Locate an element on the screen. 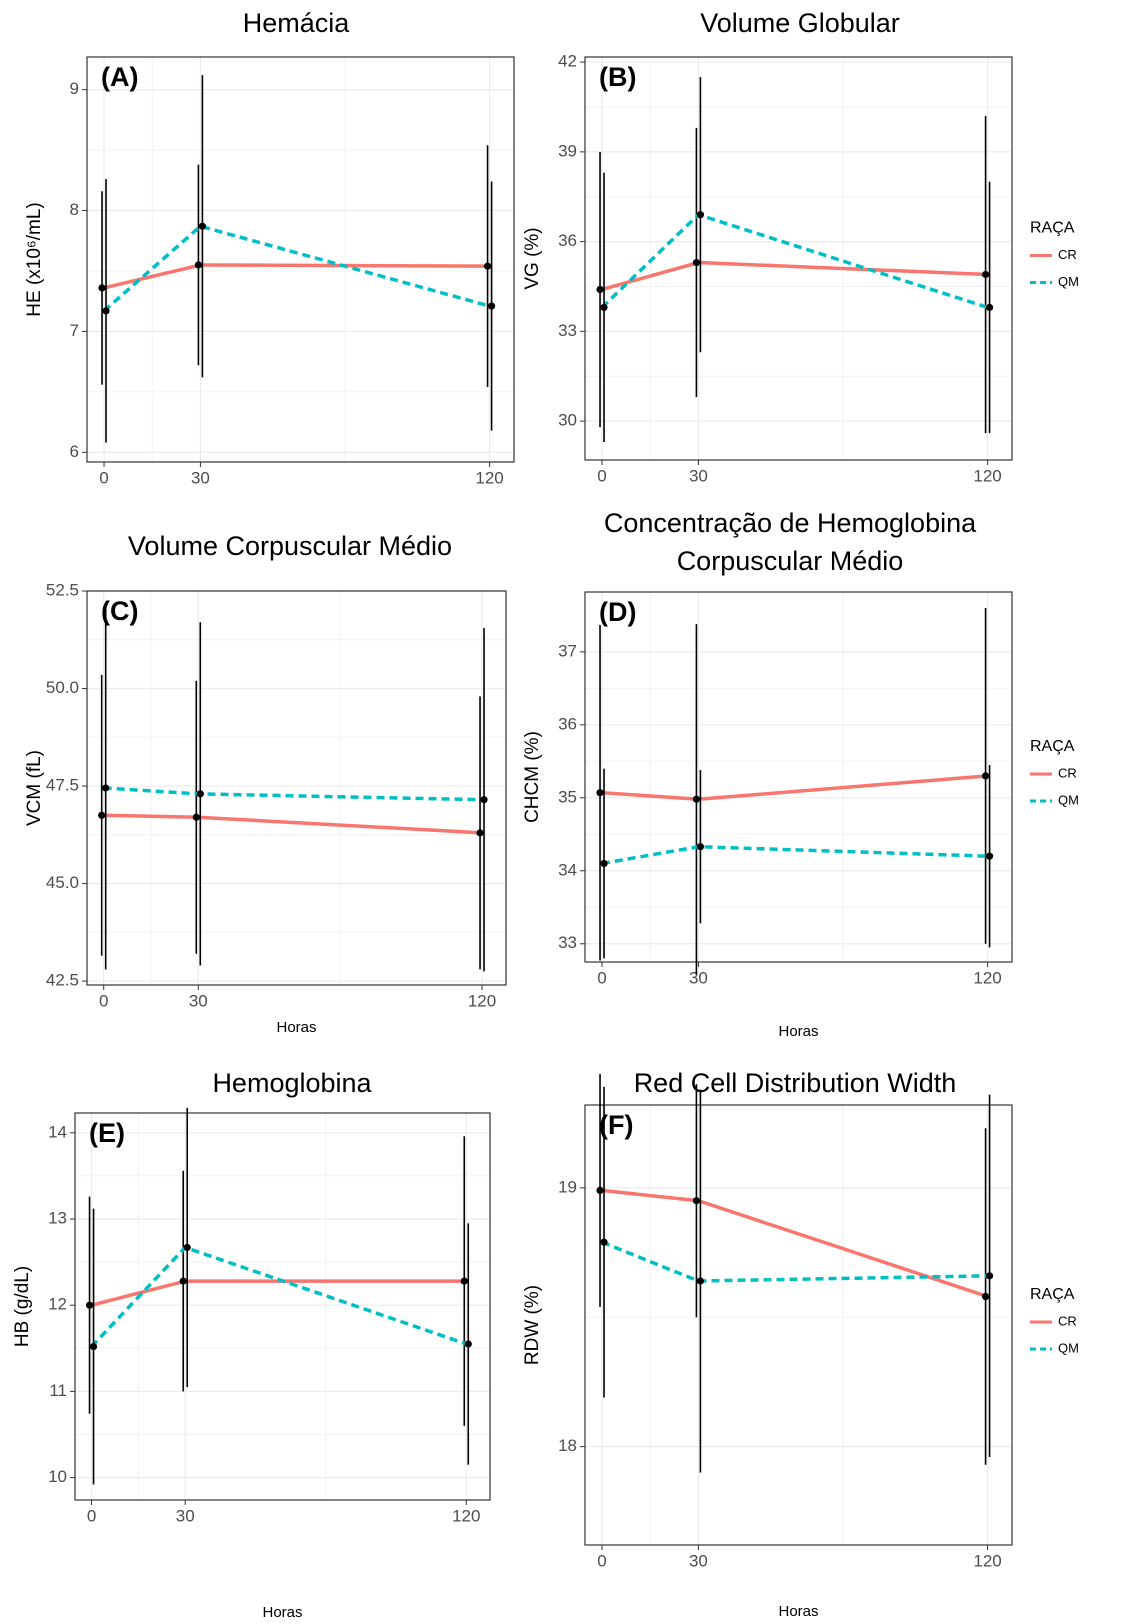  y-tick-label: 50.0 is located at coordinates (62, 687).